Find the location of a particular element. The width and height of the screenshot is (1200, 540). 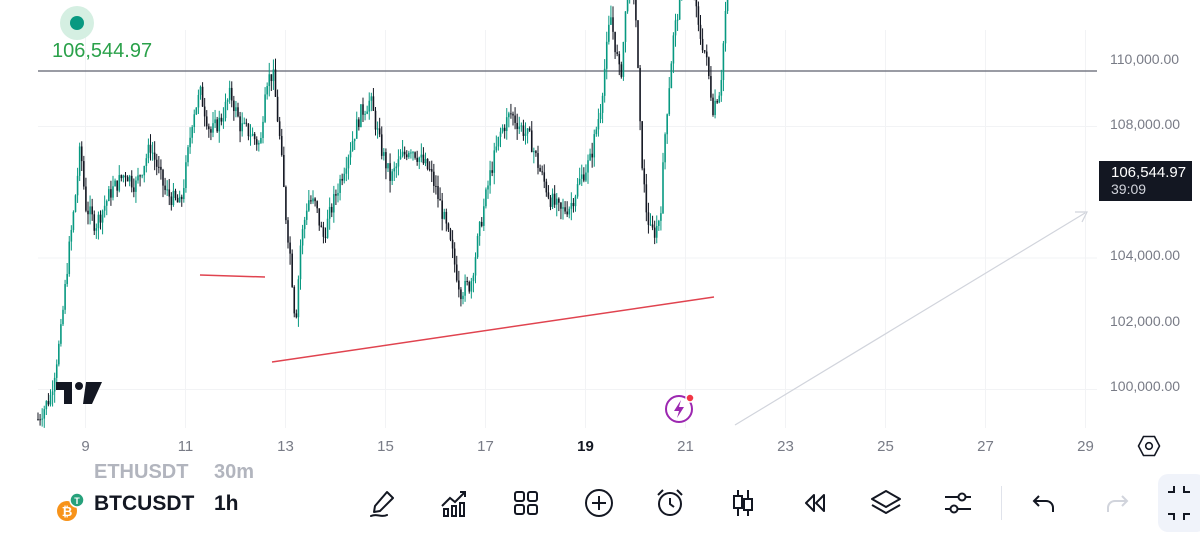

gear-icon is located at coordinates (1149, 448).